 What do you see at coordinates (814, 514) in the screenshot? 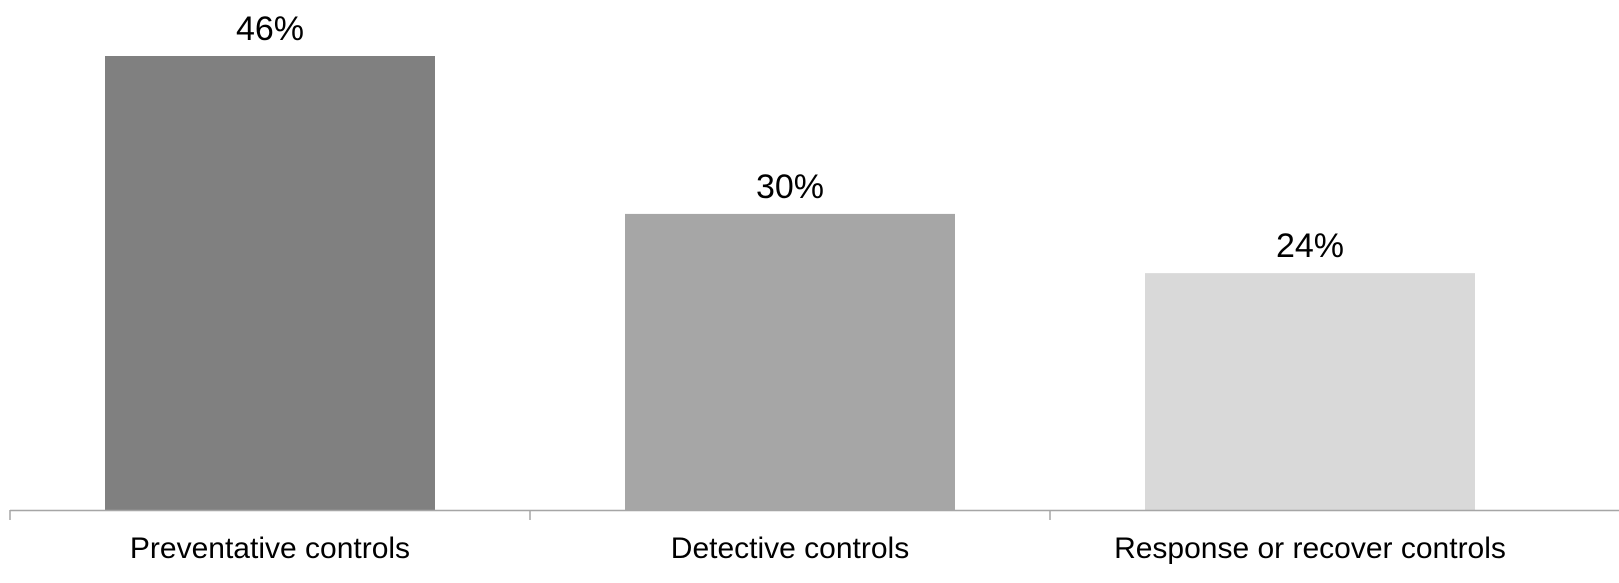
I see `x-axis` at bounding box center [814, 514].